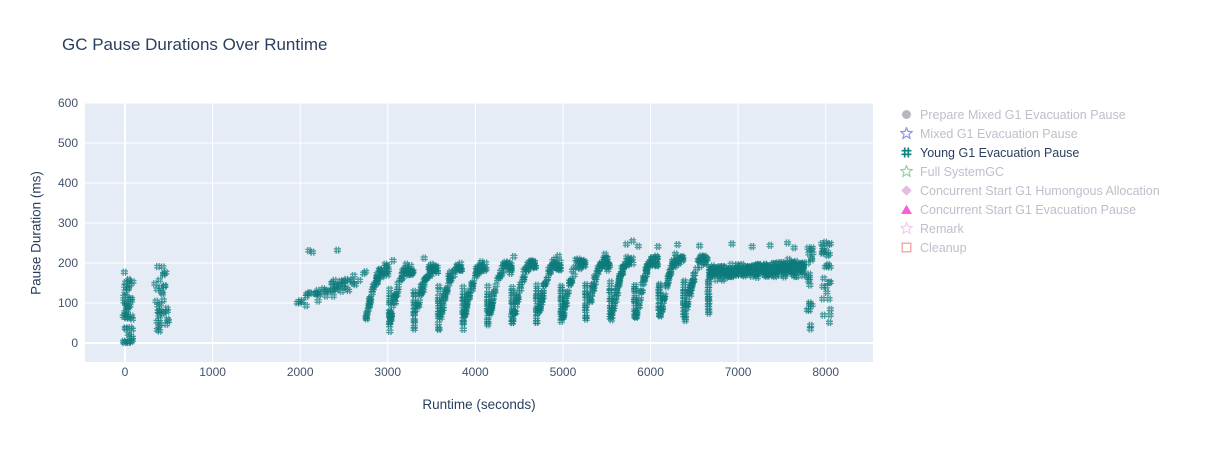 The image size is (1205, 450). I want to click on legend-item-label: Concurrent Start G1 Evacuation Pause, so click(1028, 209).